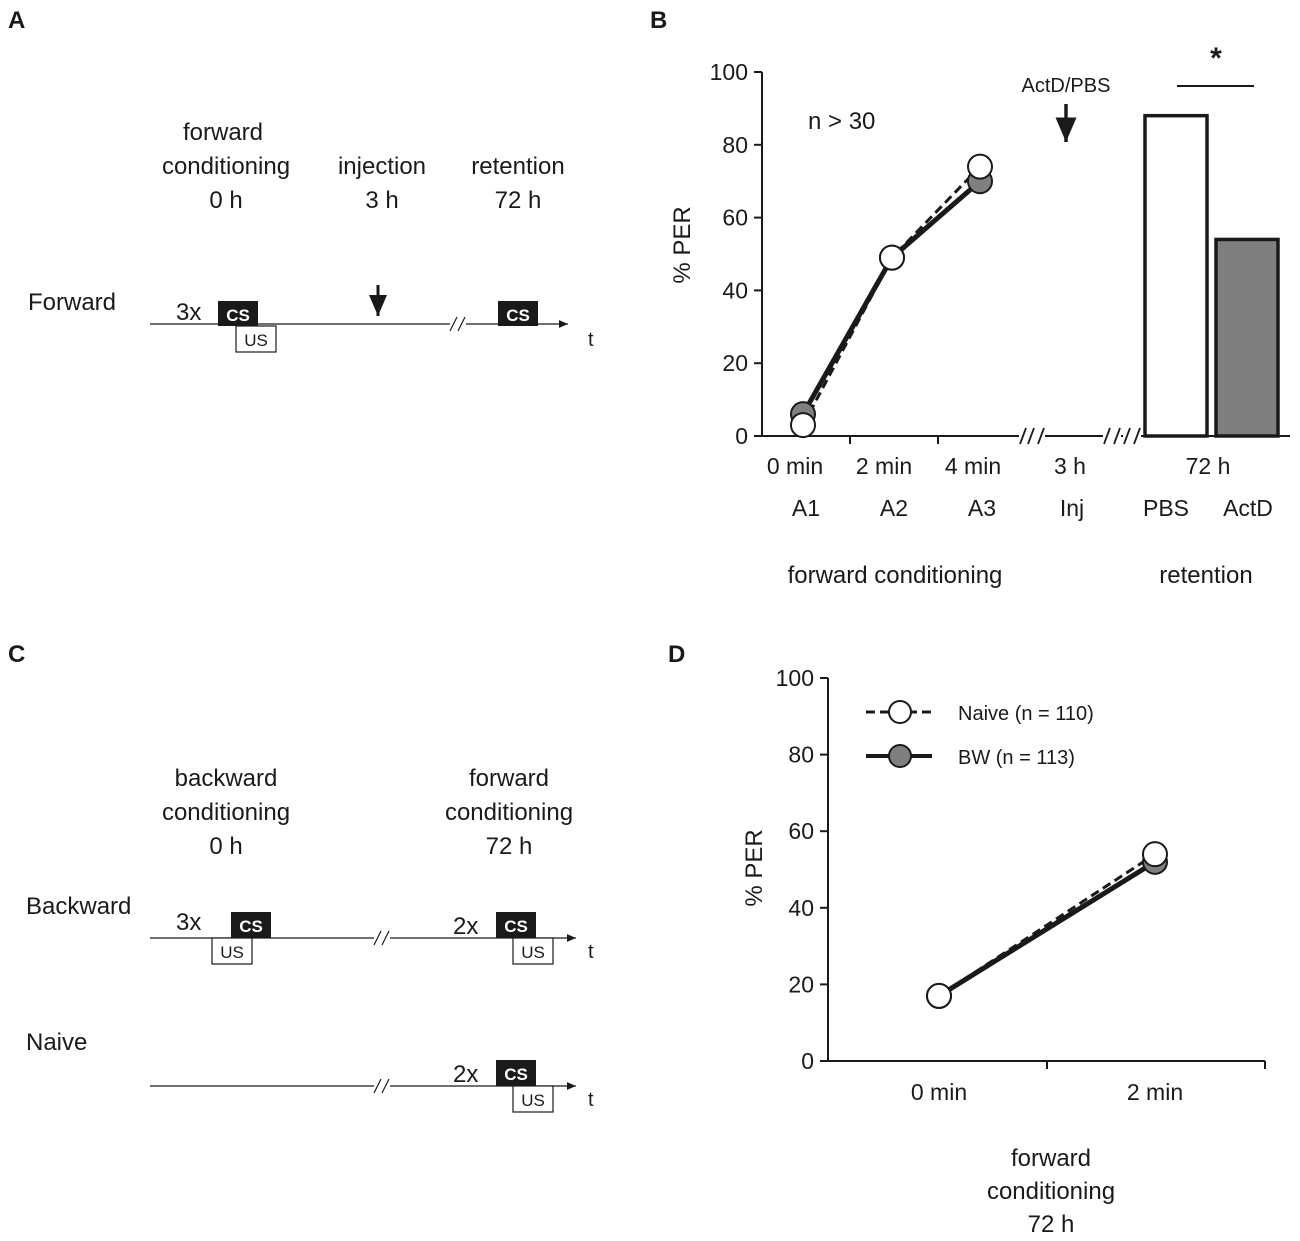 This screenshot has width=1300, height=1241. I want to click on y-tick-label-d-0: 0, so click(807, 1061).